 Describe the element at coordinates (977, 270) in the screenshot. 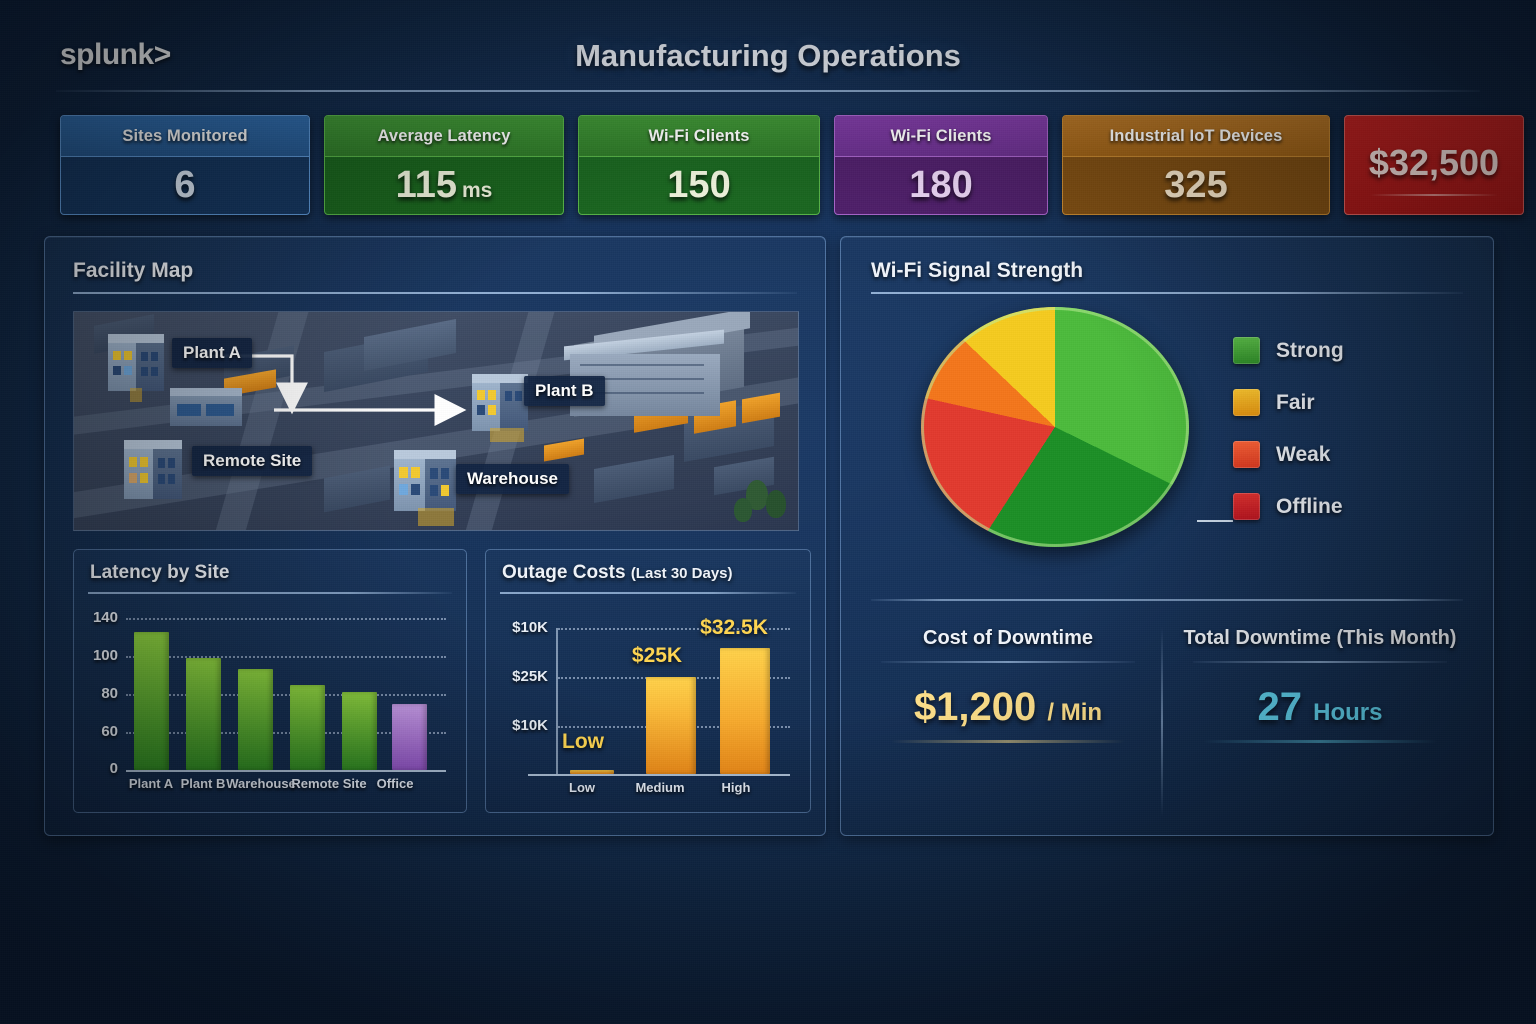

I see `wifi-panel-title: Wi-Fi Signal Strength` at that location.